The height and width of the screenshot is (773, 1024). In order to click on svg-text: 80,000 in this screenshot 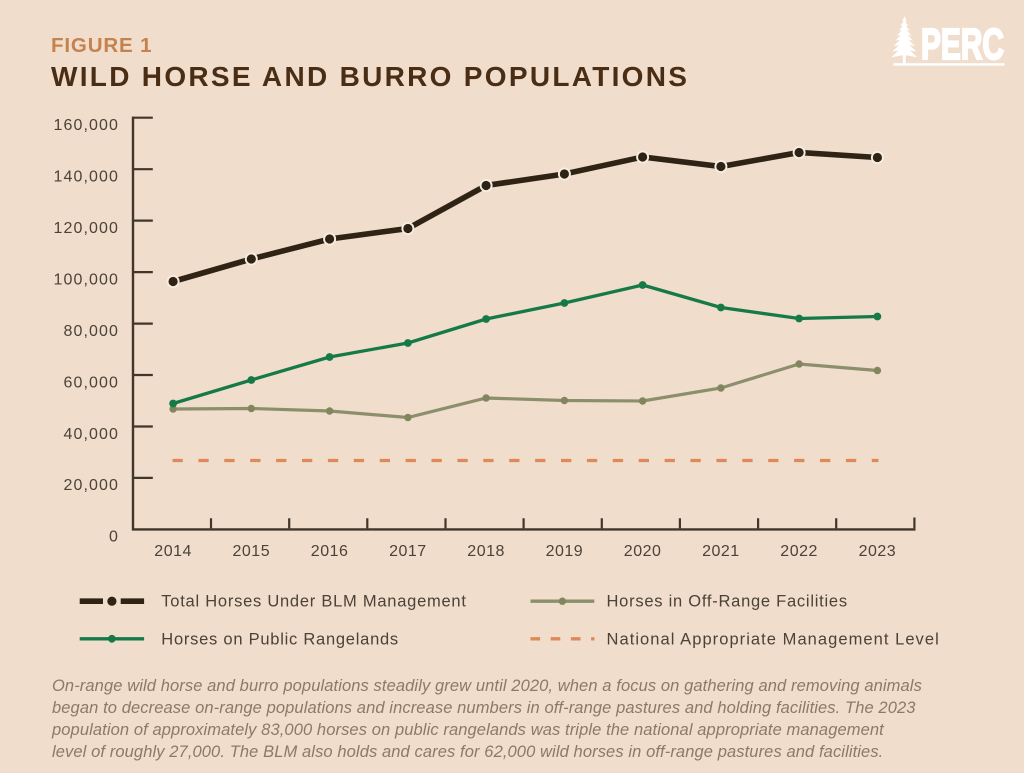, I will do `click(91, 331)`.